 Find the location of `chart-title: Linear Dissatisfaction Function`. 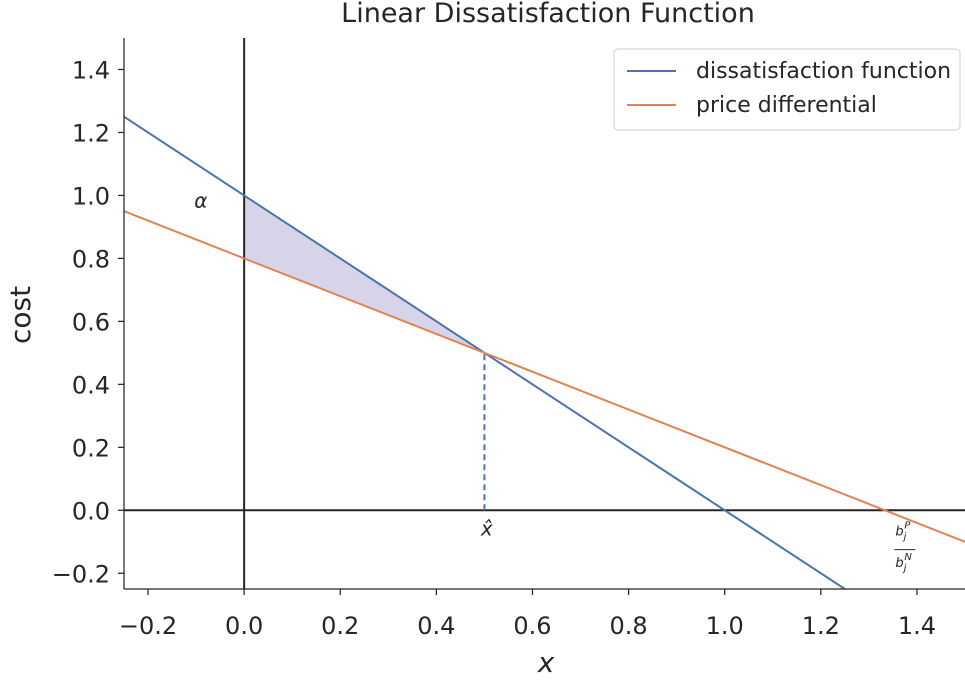

chart-title: Linear Dissatisfaction Function is located at coordinates (548, 14).